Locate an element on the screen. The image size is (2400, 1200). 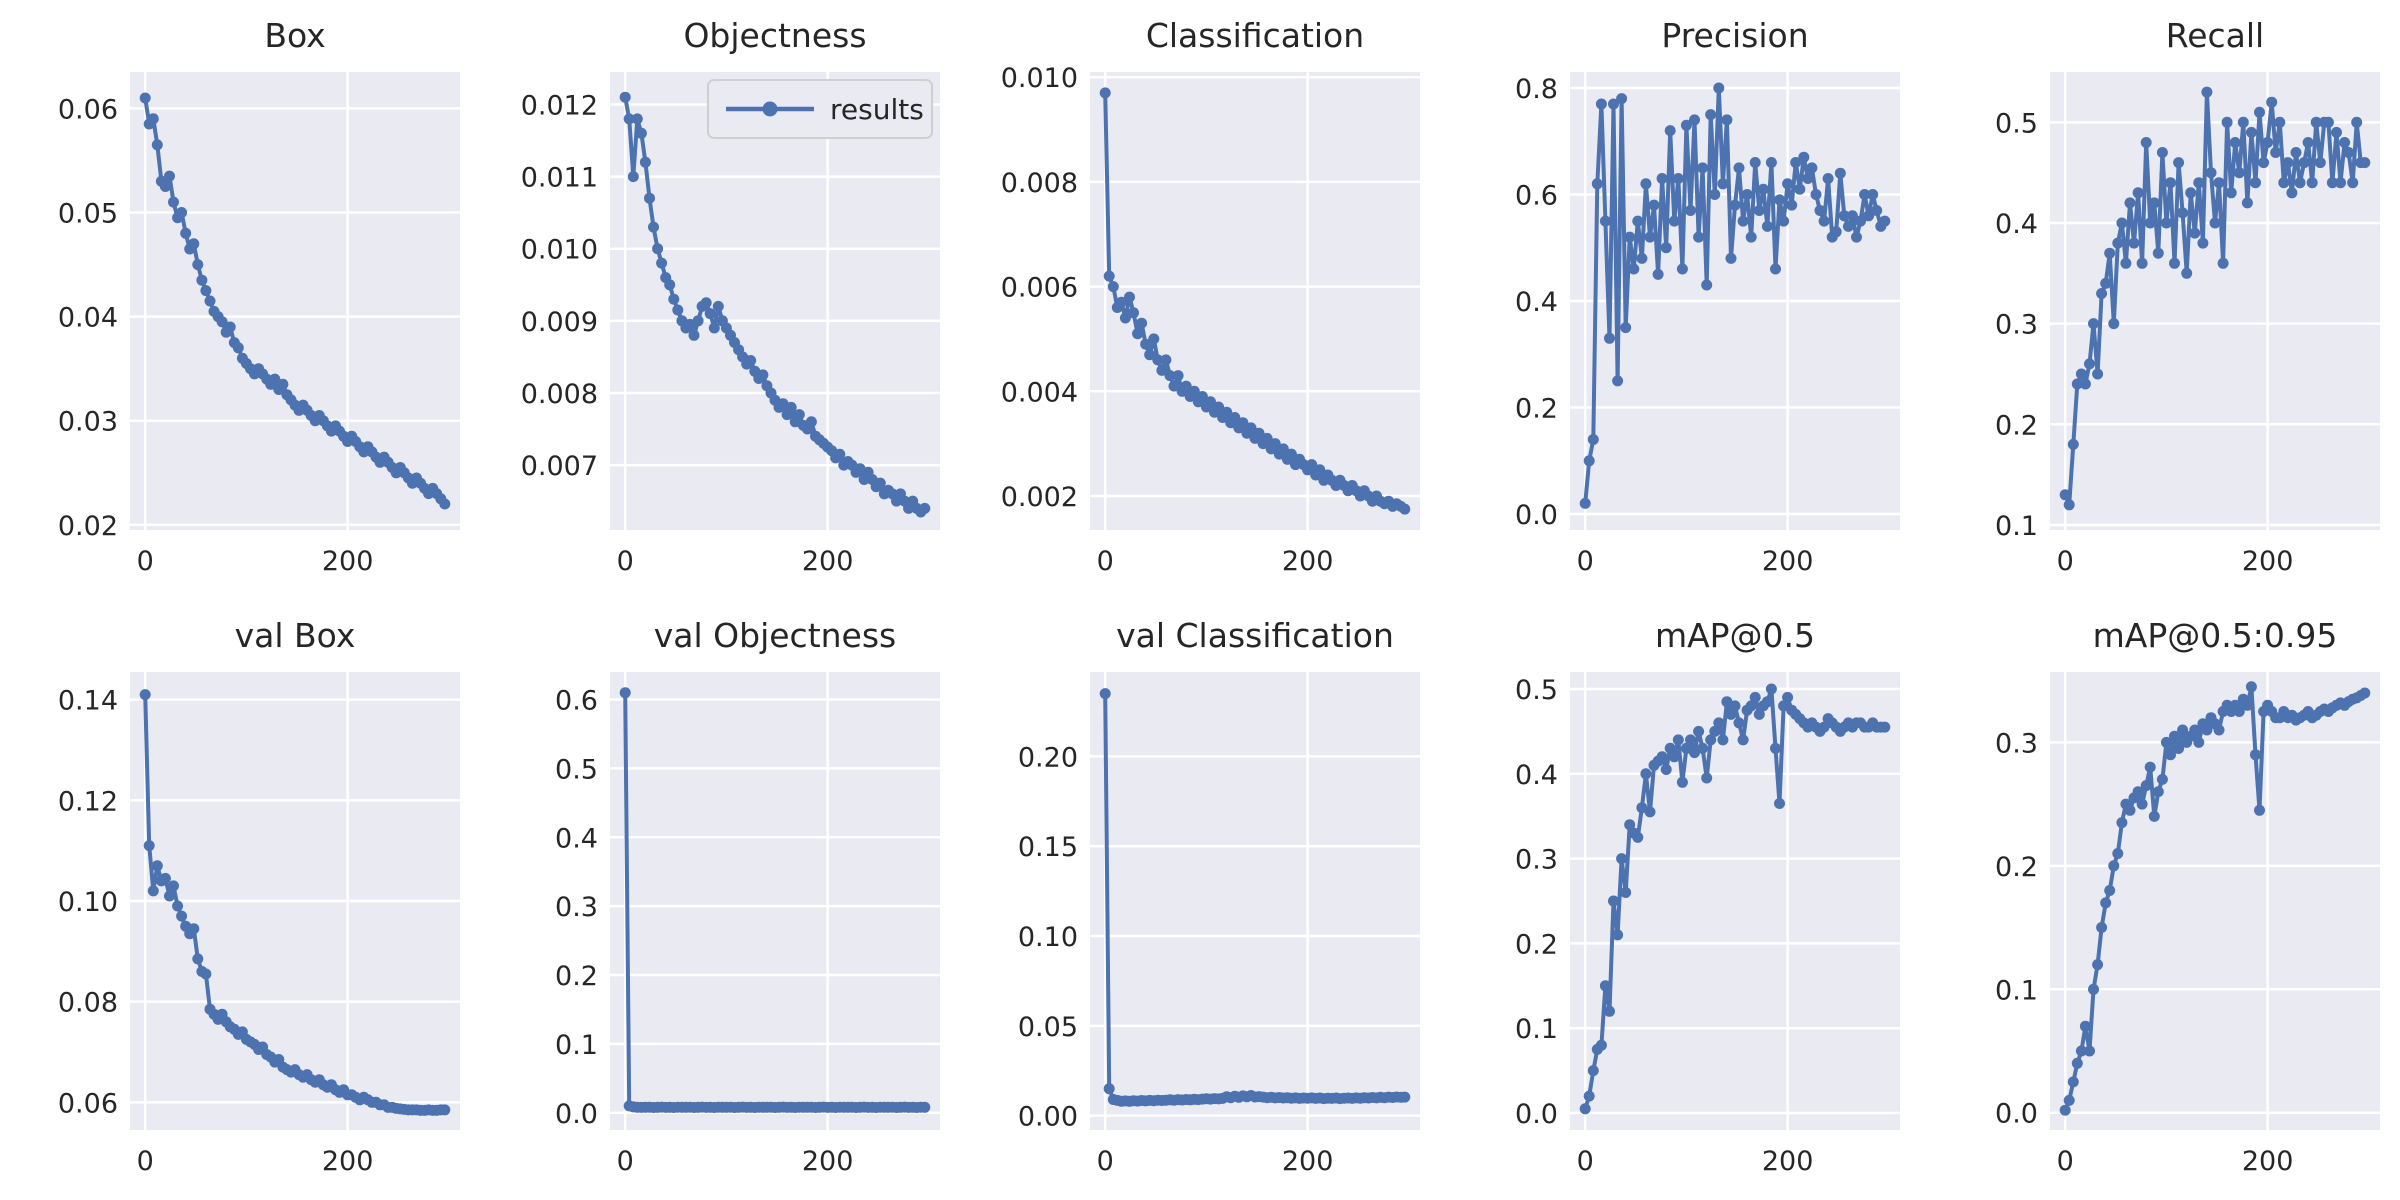
subplot-val-box: val Box 0.06 0.08 0.10 0.12 0.14 0 200 is located at coordinates (240, 900).